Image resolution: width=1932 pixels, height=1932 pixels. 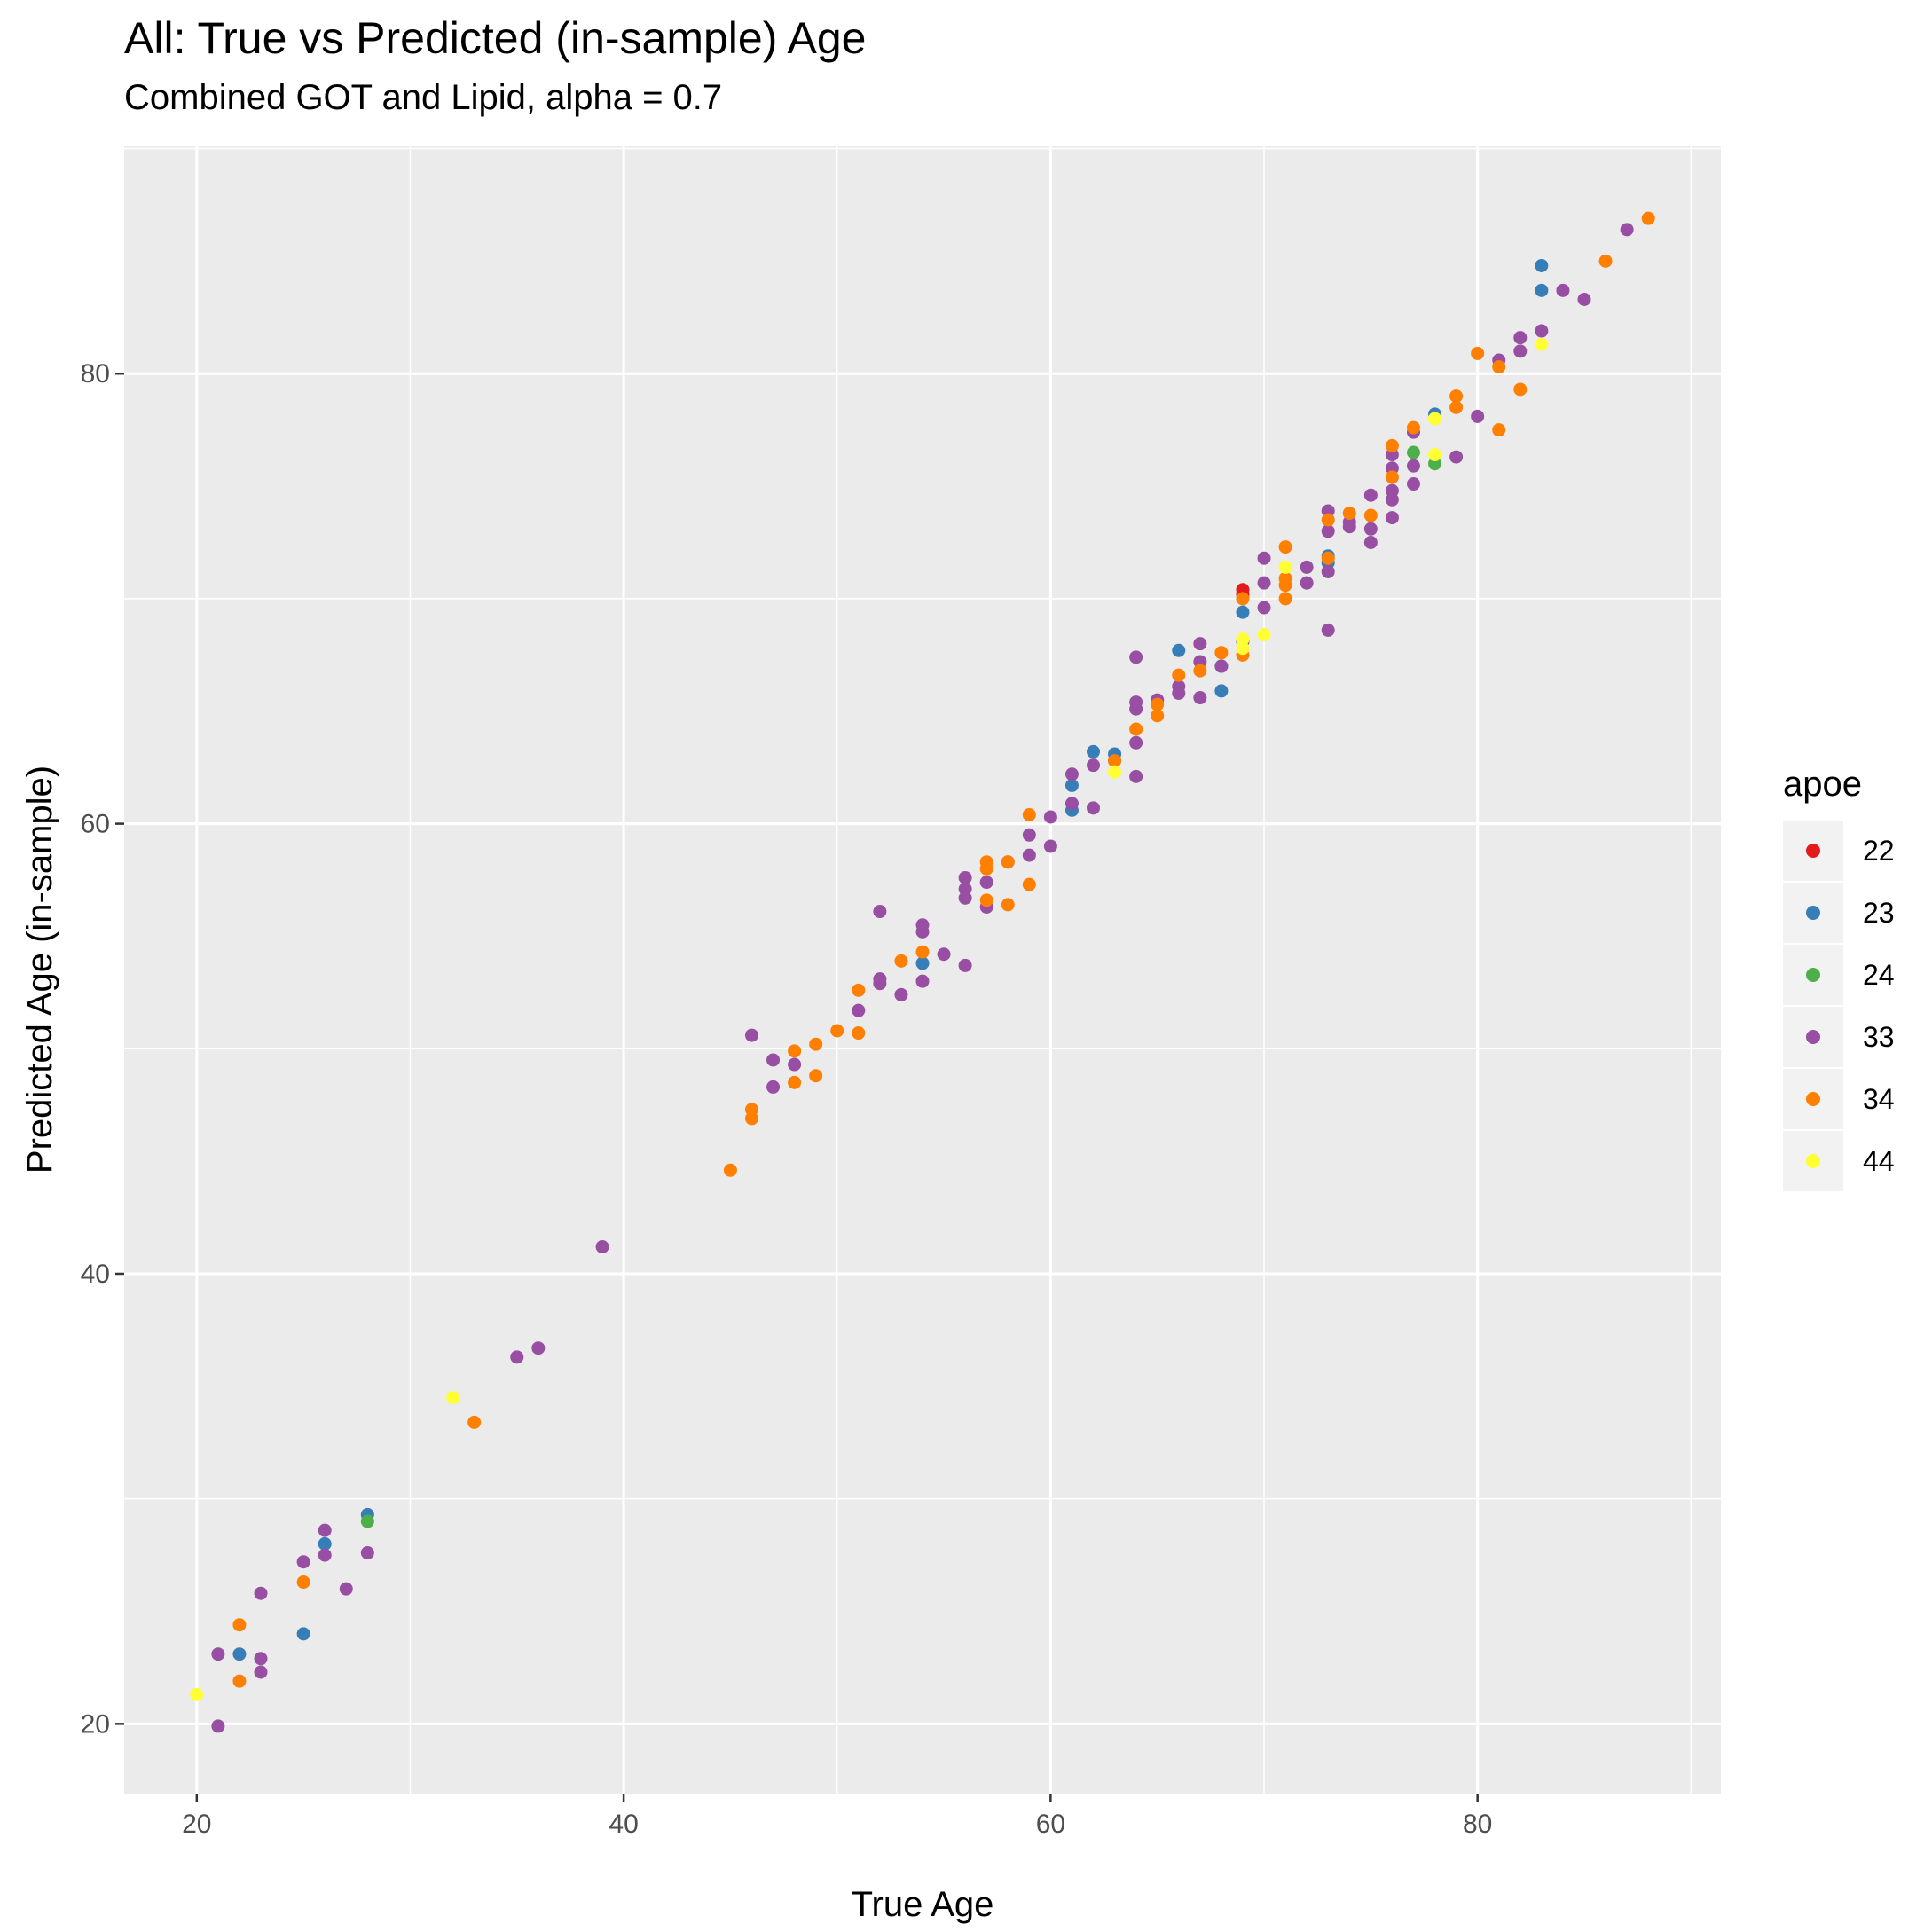 What do you see at coordinates (1822, 784) in the screenshot?
I see `legend-title: apoe` at bounding box center [1822, 784].